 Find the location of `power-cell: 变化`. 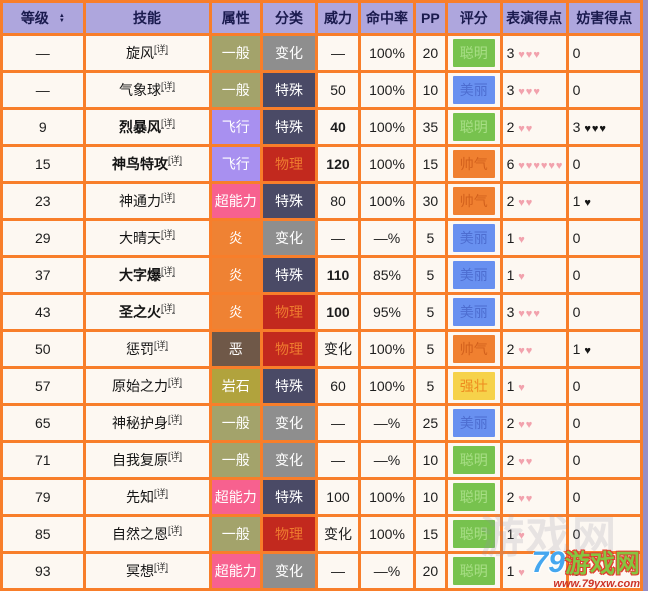

power-cell: 变化 is located at coordinates (338, 349).